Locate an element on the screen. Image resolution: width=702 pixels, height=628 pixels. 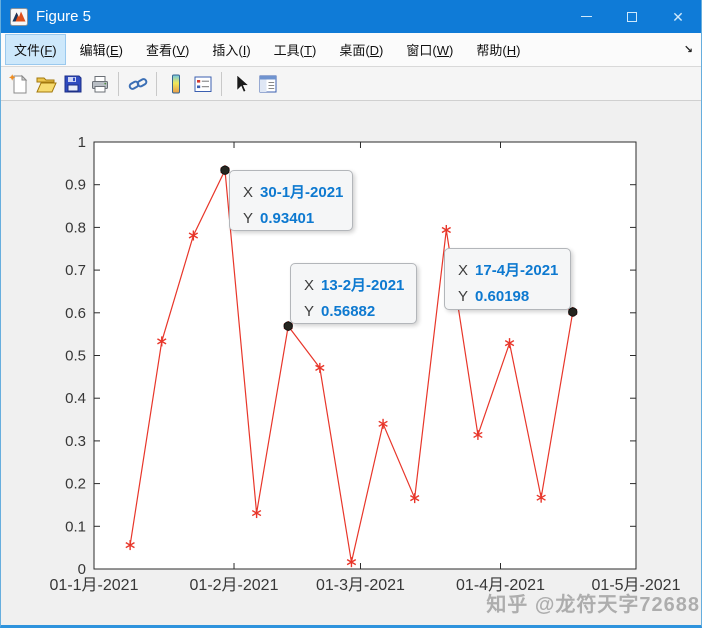
window-controls: ✕ is located at coordinates (632, 16).